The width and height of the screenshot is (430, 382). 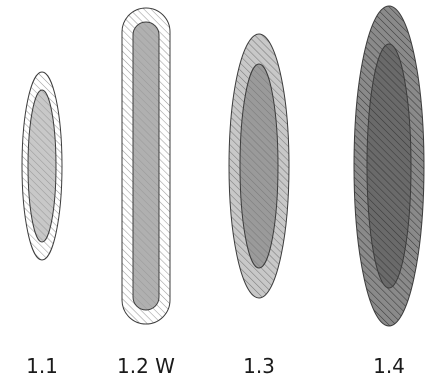 I want to click on label-1-3: 1.3, so click(x=259, y=366).